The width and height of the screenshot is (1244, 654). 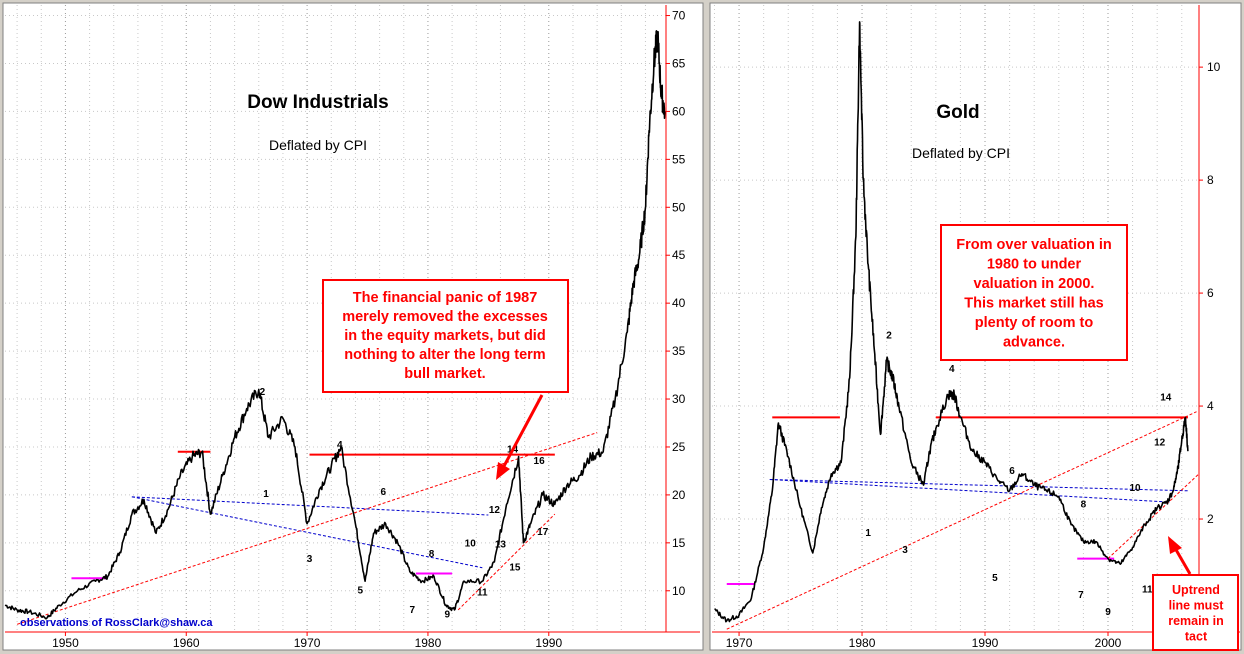 I want to click on callout-line: This market still has, so click(x=1033, y=304).